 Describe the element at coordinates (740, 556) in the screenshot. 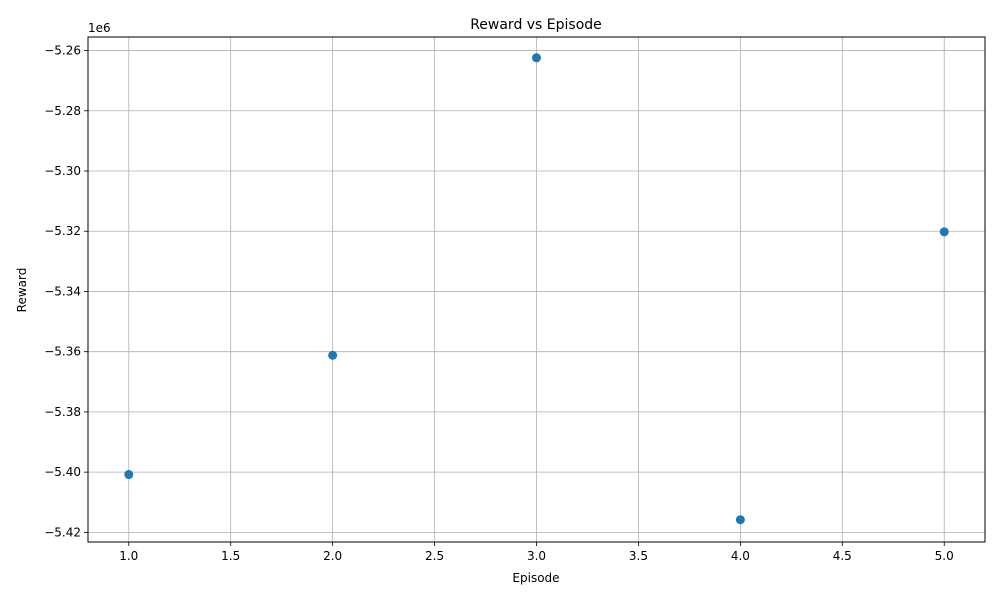

I see `x-tick-label: 4.0` at that location.